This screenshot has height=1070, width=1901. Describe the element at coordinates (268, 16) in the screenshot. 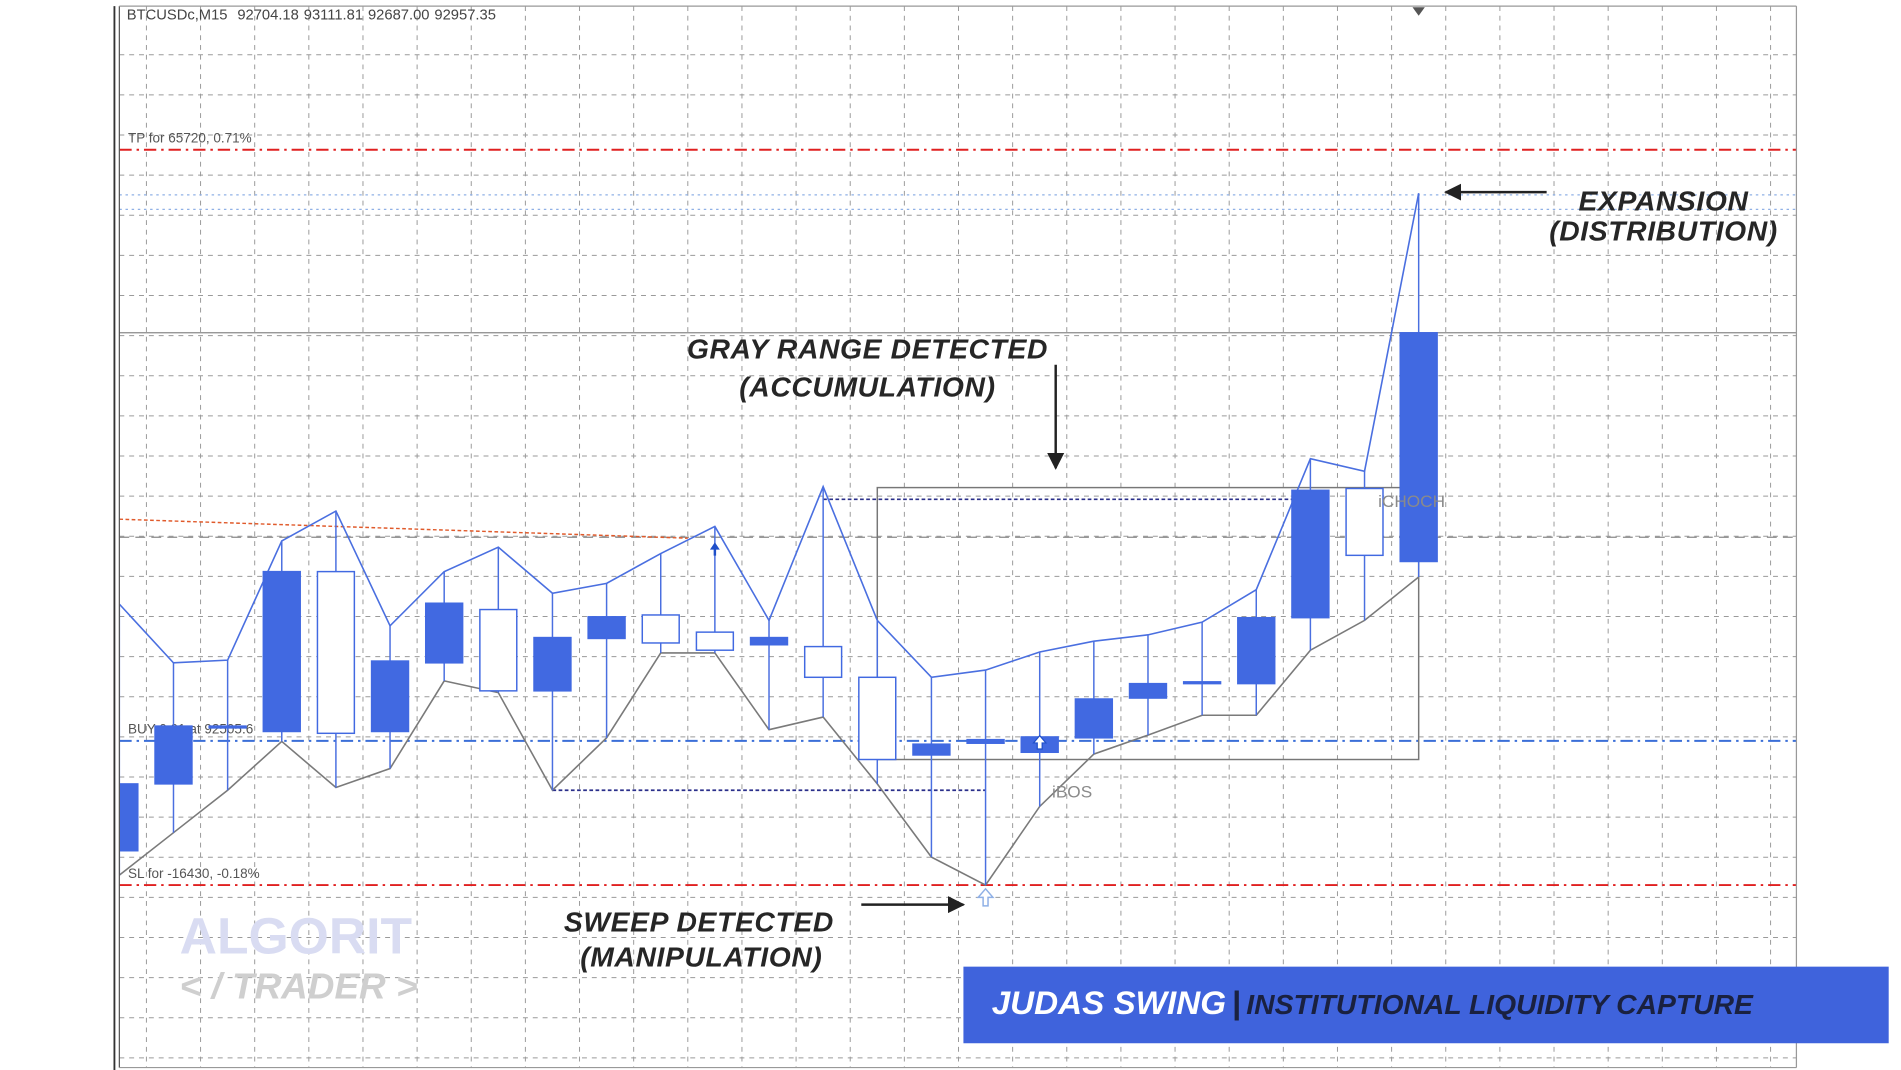

I see `quote: 92704.18` at that location.